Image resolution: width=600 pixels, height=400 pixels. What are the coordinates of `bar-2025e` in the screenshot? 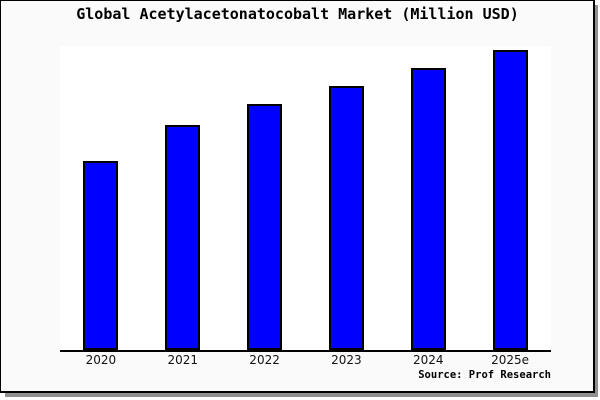 It's located at (510, 200).